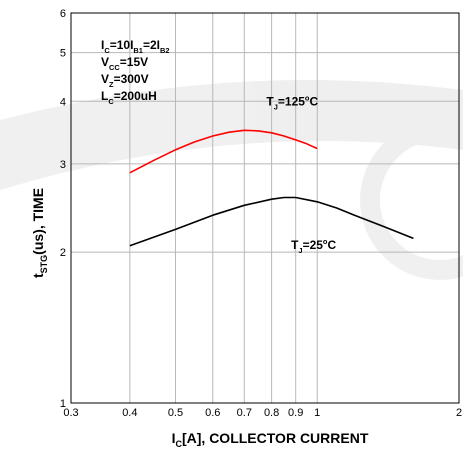 The width and height of the screenshot is (463, 455). Describe the element at coordinates (129, 97) in the screenshot. I see `condition-line: LC=200uH` at that location.